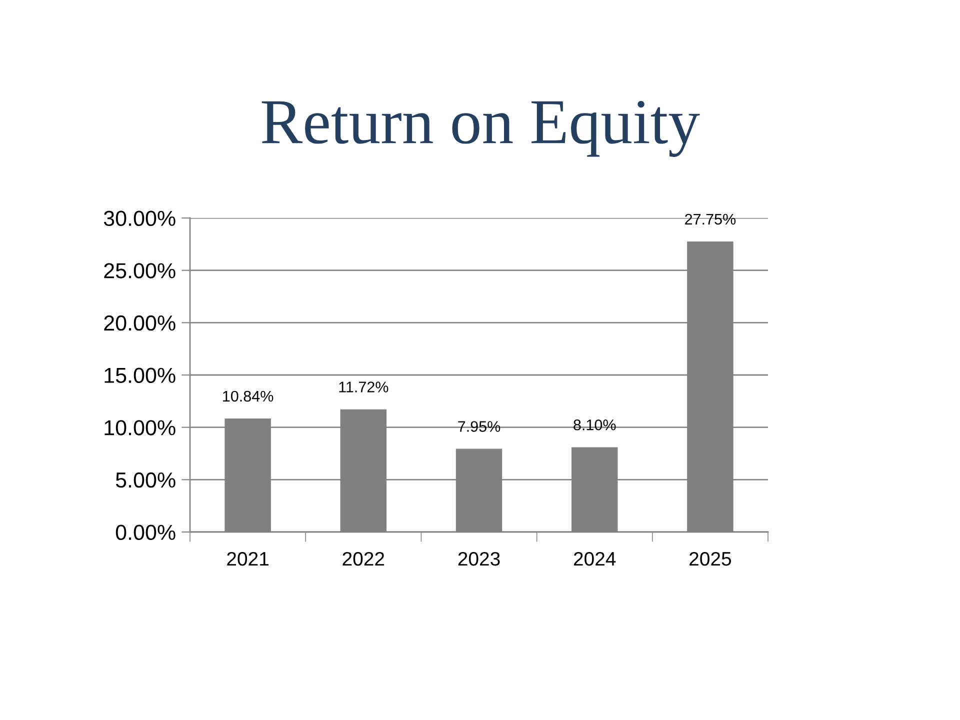 This screenshot has width=960, height=720. What do you see at coordinates (140, 218) in the screenshot?
I see `y-tick-label: 30.00%` at bounding box center [140, 218].